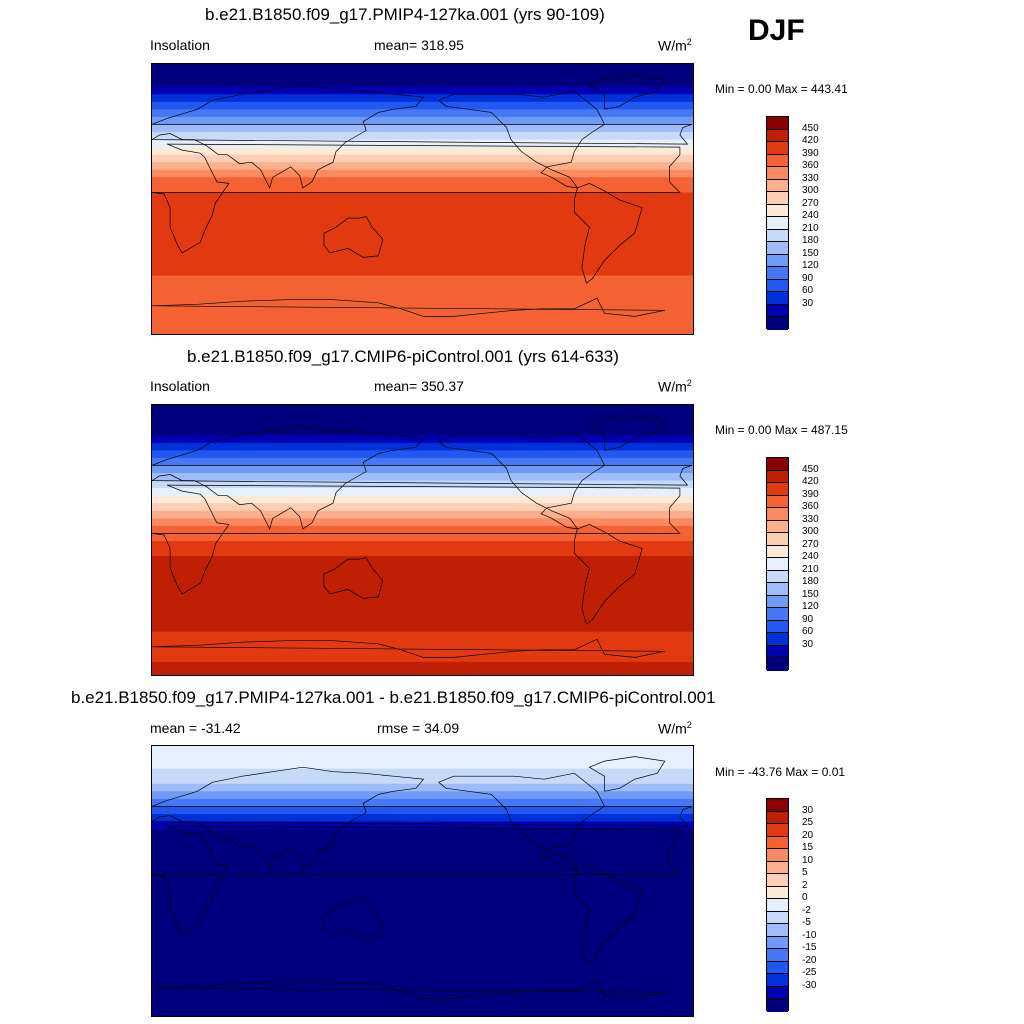  I want to click on panel-2-units: W/m2, so click(675, 386).